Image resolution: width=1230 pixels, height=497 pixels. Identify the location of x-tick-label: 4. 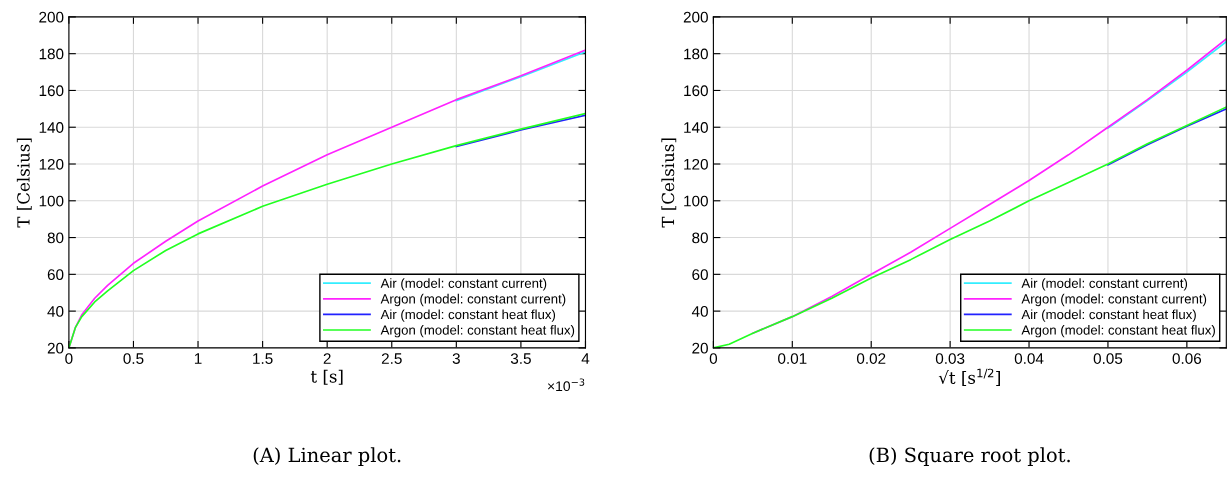
(585, 358).